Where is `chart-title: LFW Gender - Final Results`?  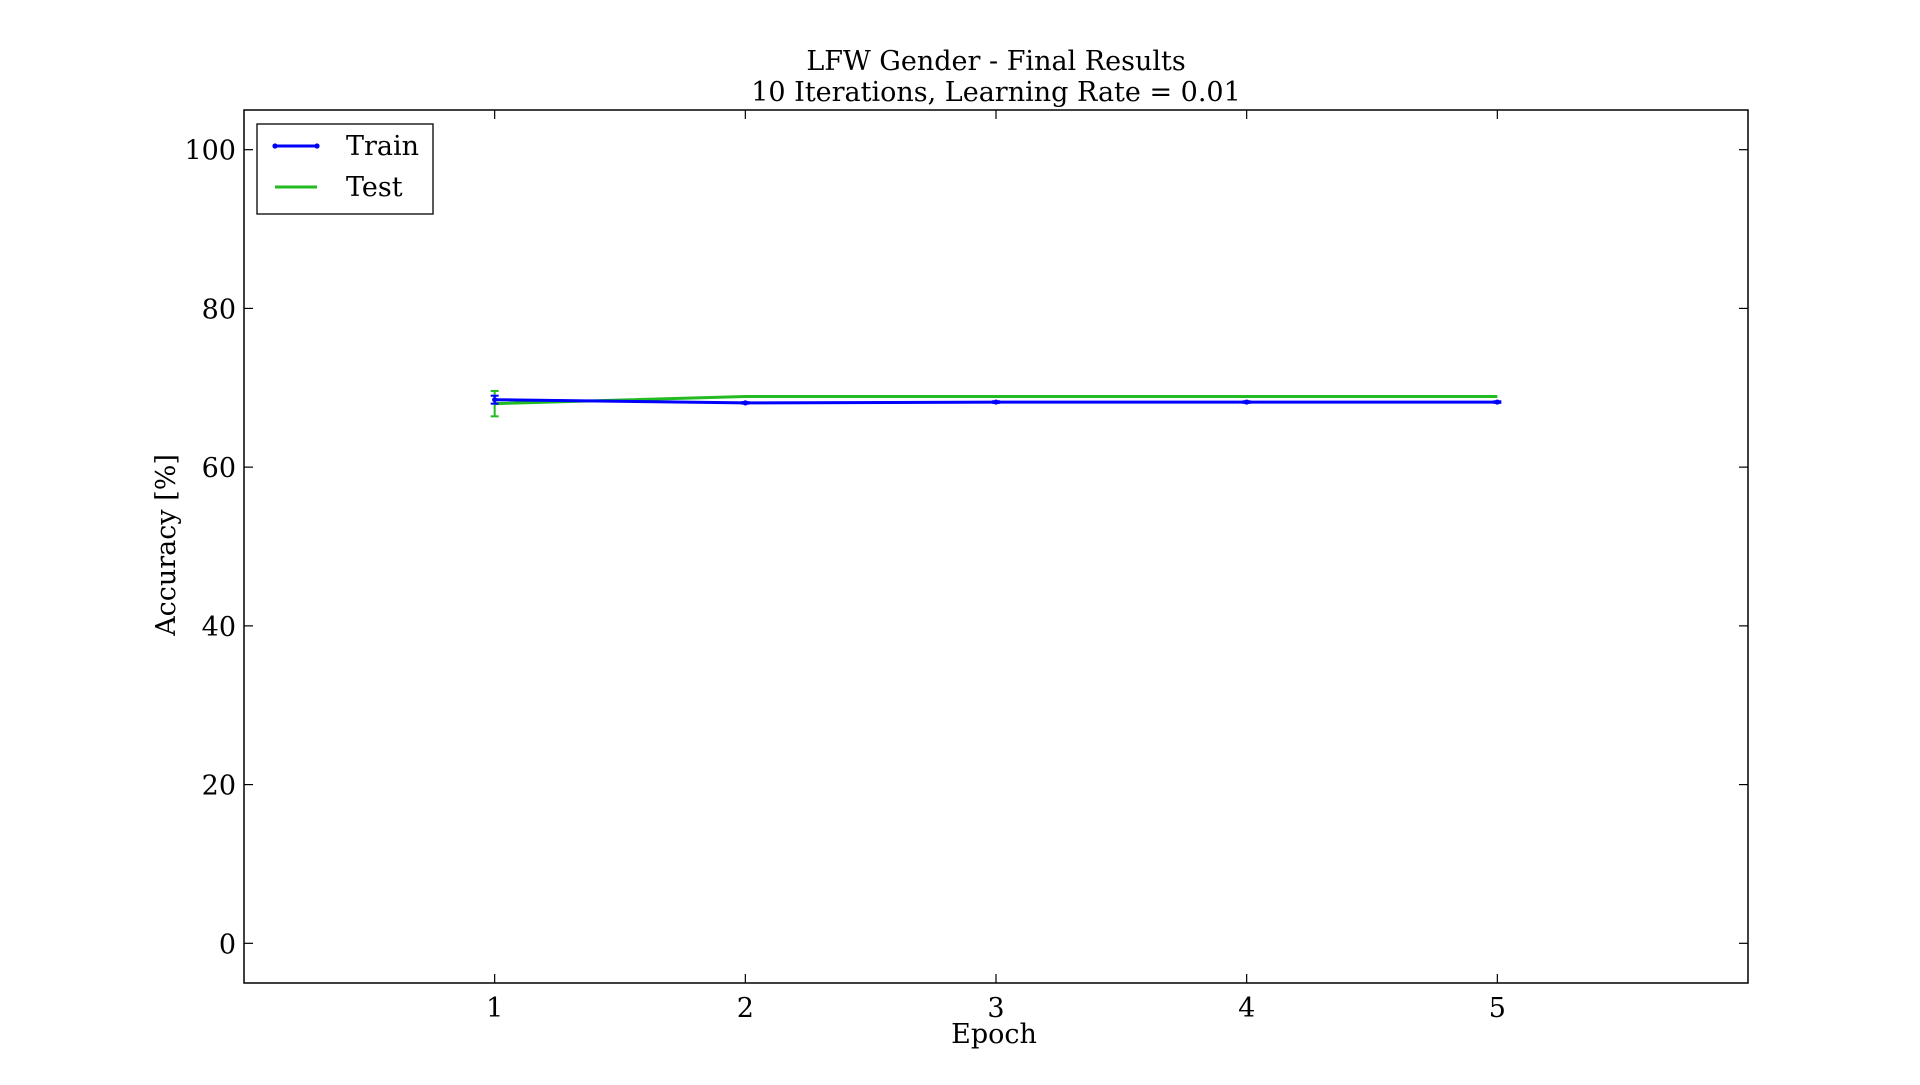
chart-title: LFW Gender - Final Results is located at coordinates (995, 61).